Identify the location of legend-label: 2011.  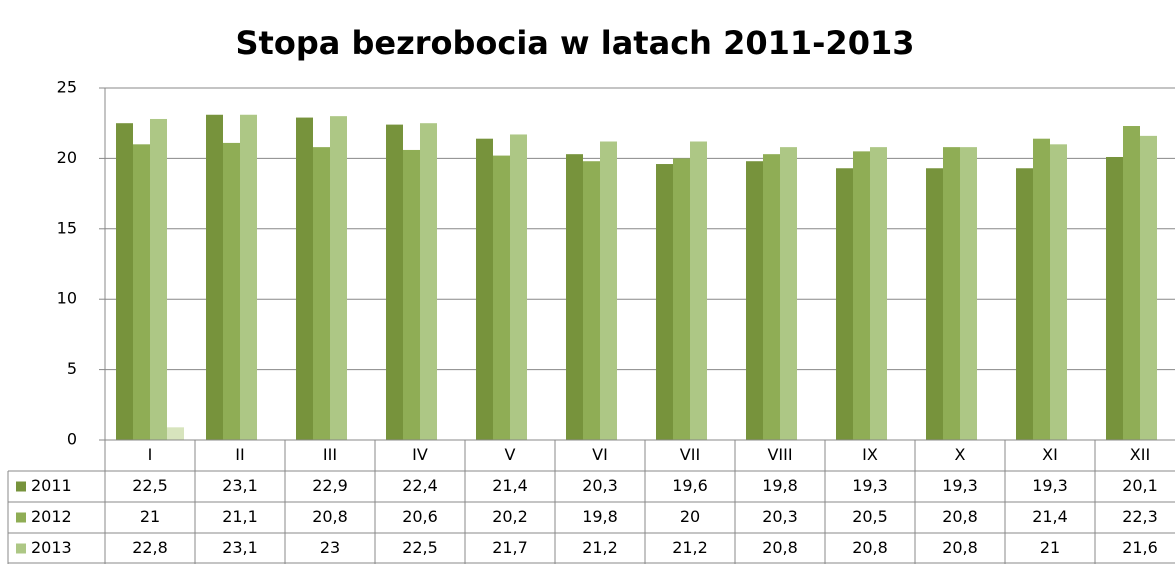
(51, 485).